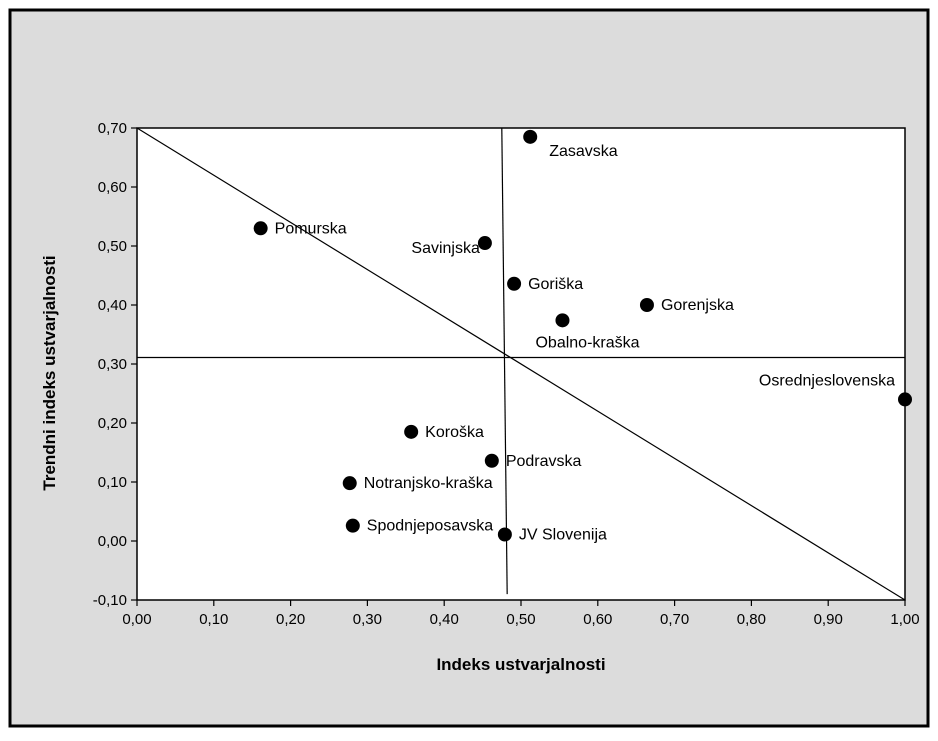 Image resolution: width=938 pixels, height=741 pixels. I want to click on x-tick-label: 0,00, so click(136, 619).